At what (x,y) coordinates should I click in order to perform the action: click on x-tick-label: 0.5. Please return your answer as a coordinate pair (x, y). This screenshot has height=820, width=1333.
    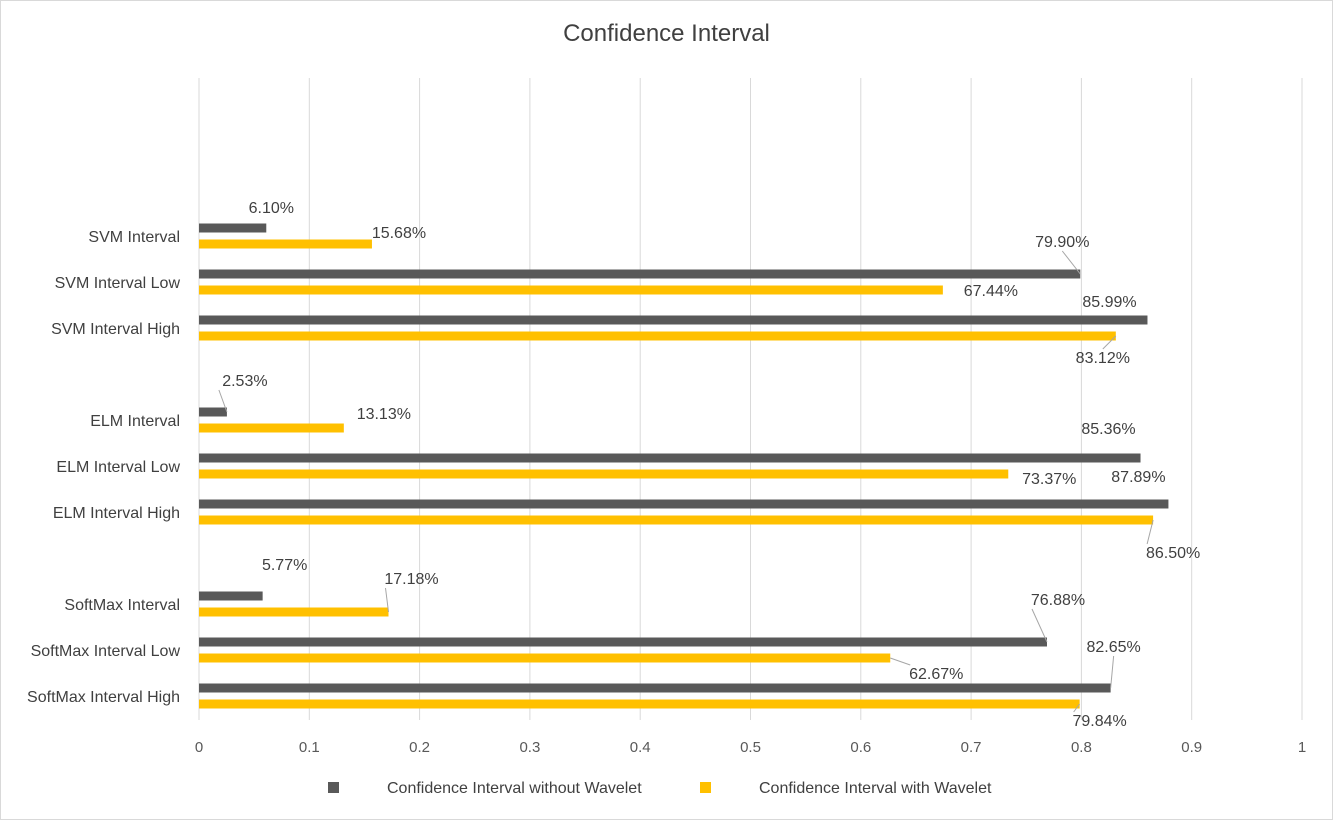
    Looking at the image, I should click on (750, 747).